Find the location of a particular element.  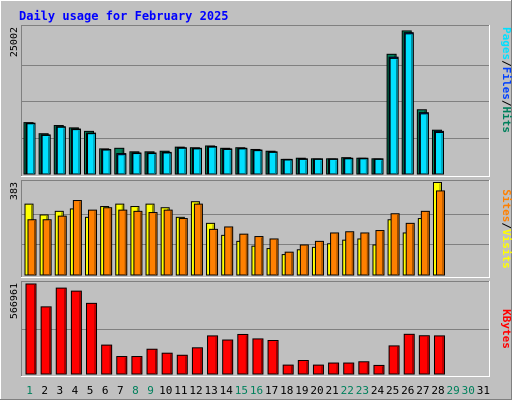

legend-sites-label: Sites is located at coordinates (506, 205).